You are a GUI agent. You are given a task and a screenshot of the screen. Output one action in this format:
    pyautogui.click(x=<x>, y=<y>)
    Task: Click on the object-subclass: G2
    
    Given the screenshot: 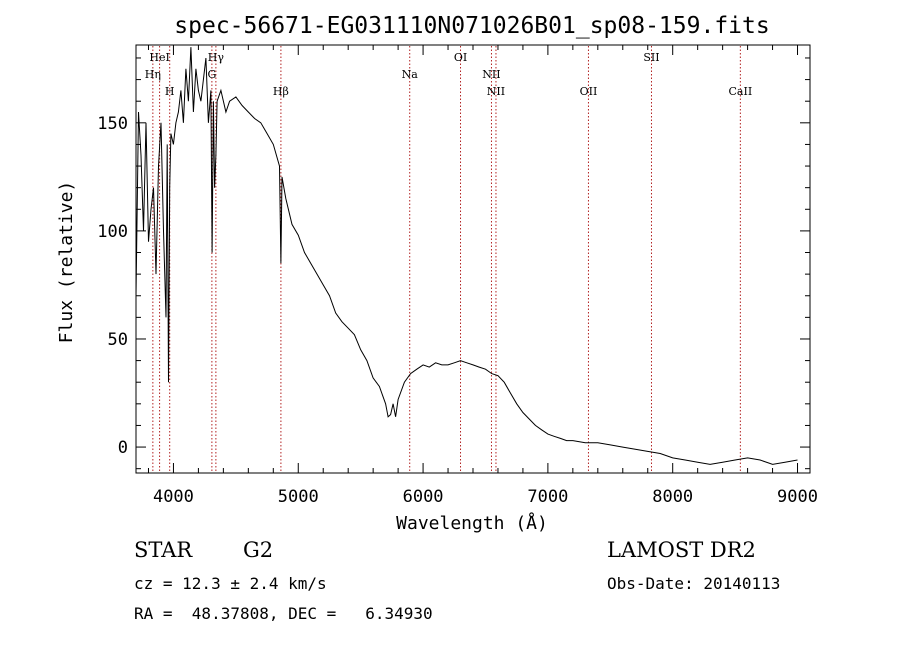 What is the action you would take?
    pyautogui.click(x=258, y=550)
    